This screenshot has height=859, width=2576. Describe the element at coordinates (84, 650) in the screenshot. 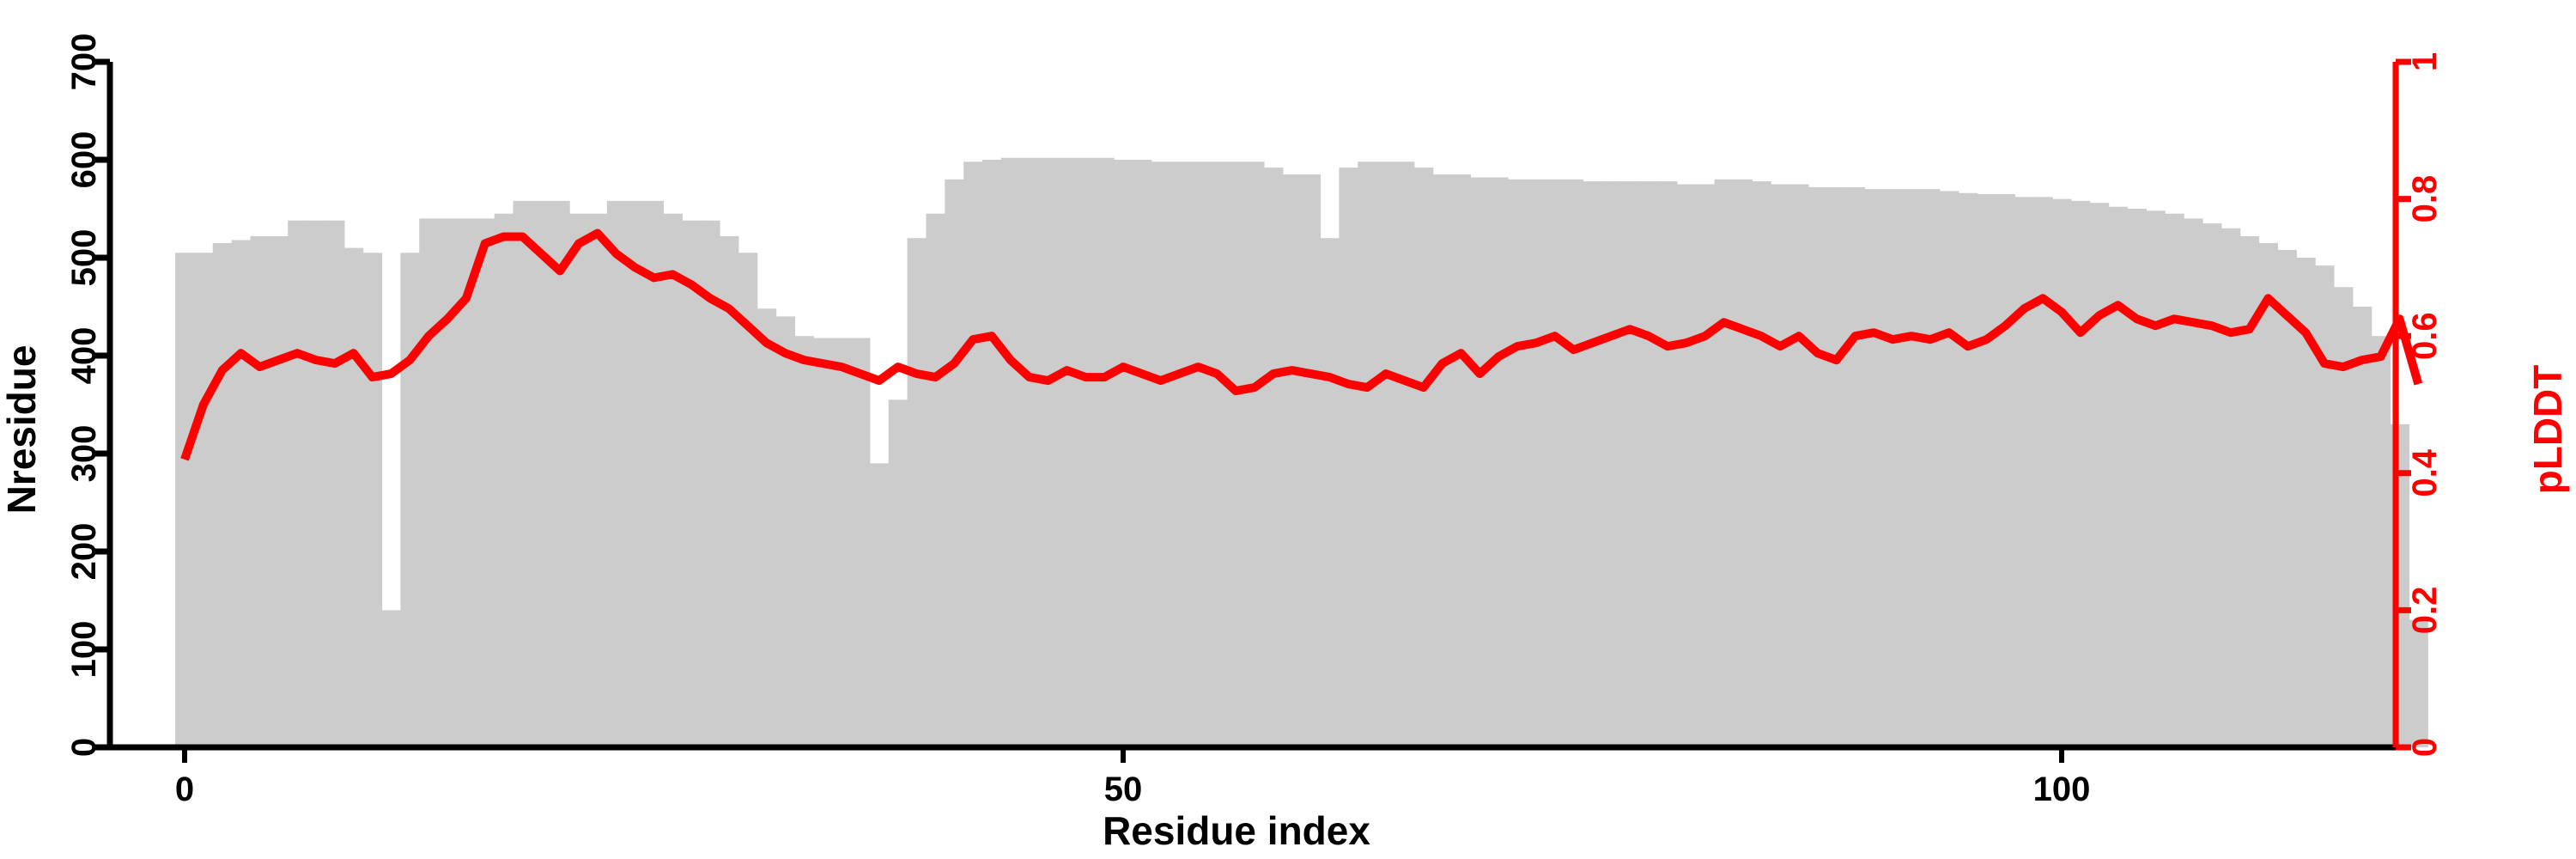

I see `y-axis-left-tick-label: 100` at that location.